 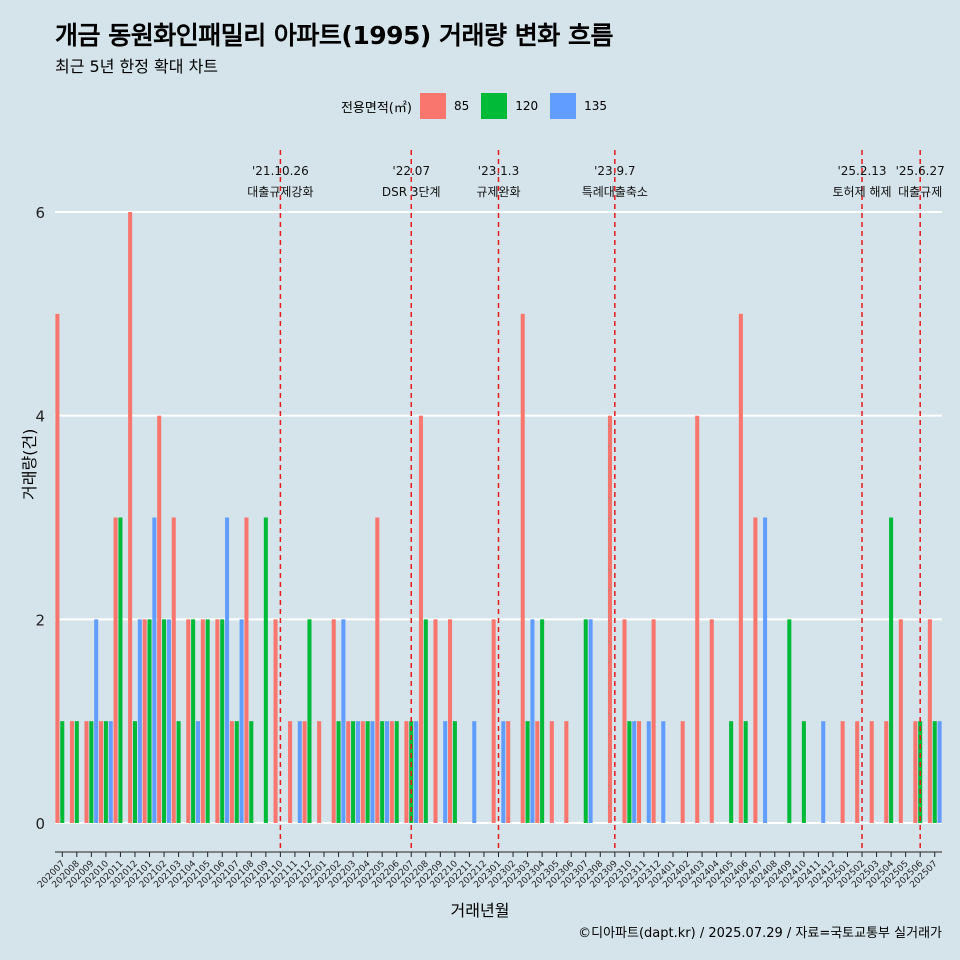 What do you see at coordinates (280, 192) in the screenshot?
I see `event-label: 대출규제강화` at bounding box center [280, 192].